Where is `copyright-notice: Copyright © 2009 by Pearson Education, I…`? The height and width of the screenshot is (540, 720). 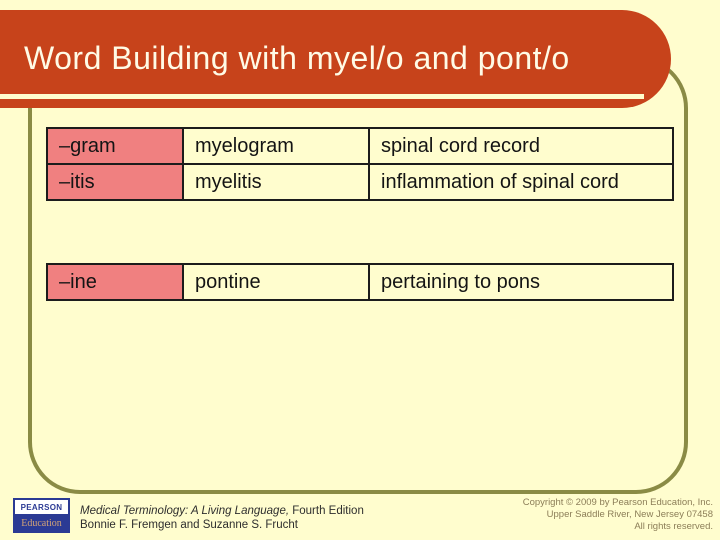
copyright-notice: Copyright © 2009 by Pearson Education, I… is located at coordinates (618, 515).